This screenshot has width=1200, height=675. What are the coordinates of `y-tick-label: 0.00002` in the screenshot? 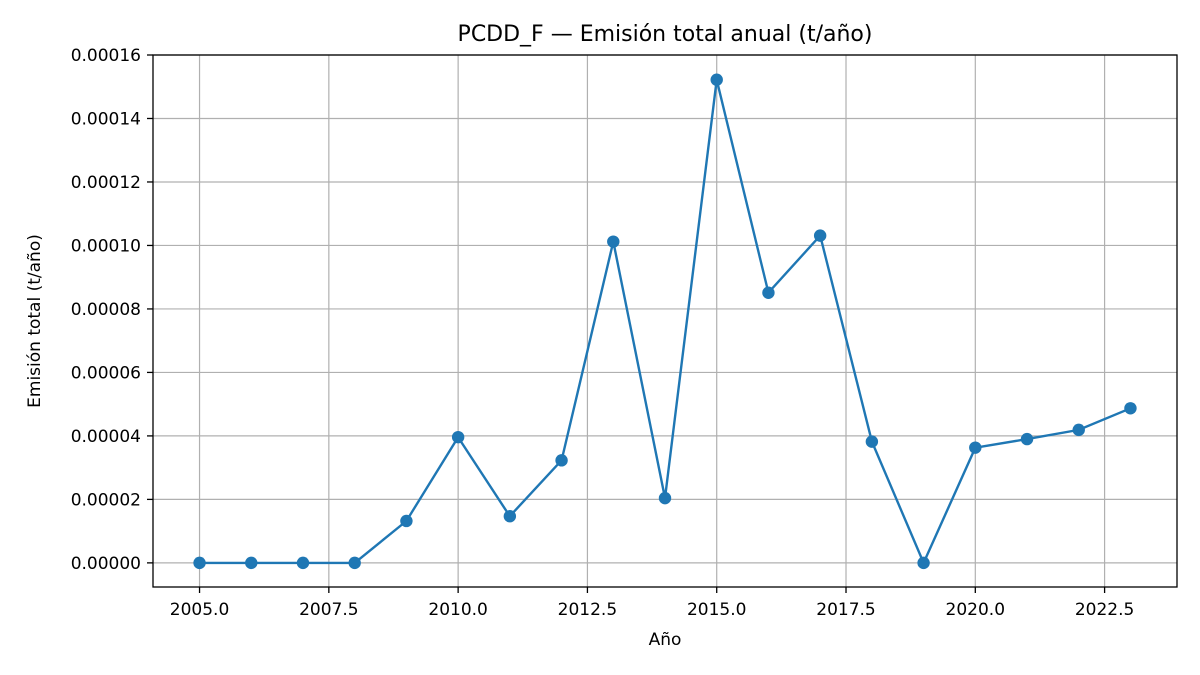 It's located at (106, 500).